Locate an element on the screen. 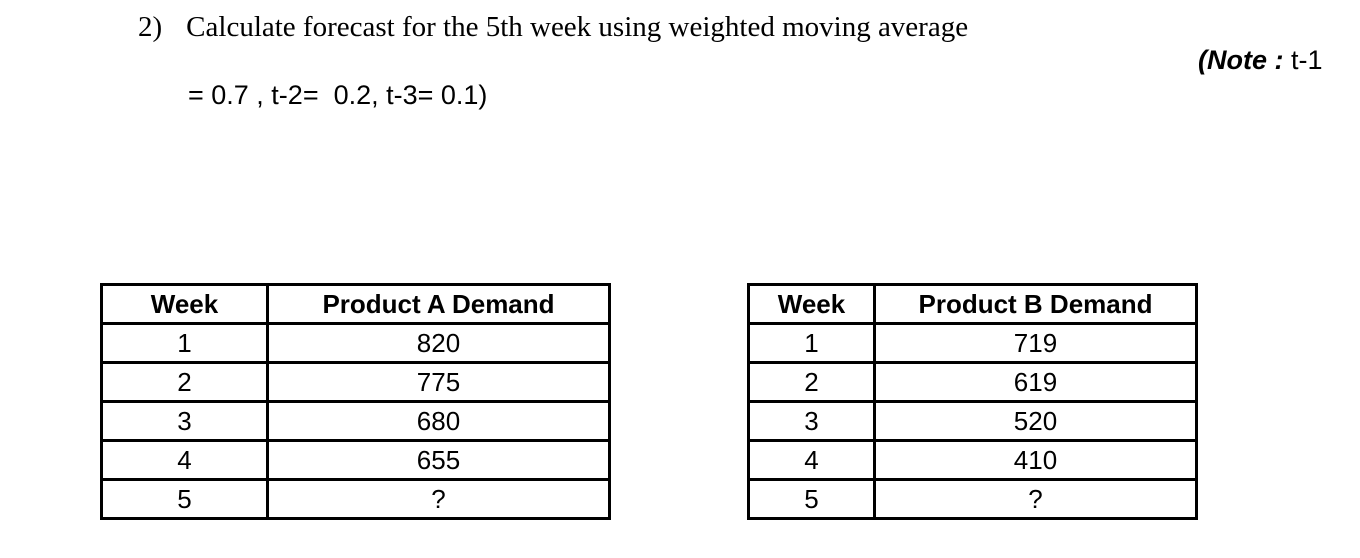 The height and width of the screenshot is (558, 1360). table-row: 3 520 is located at coordinates (972, 421).